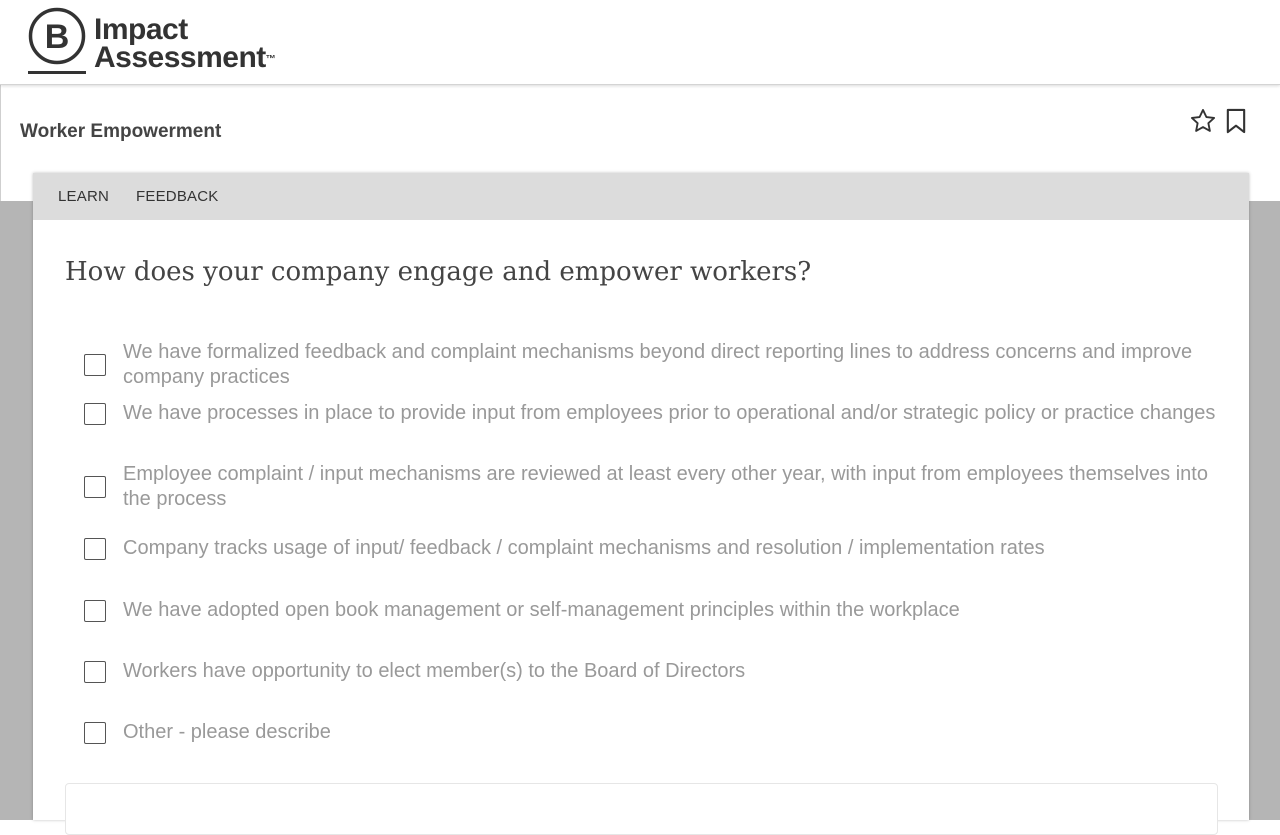 The height and width of the screenshot is (835, 1280). I want to click on section-title: Worker Empowerment, so click(121, 131).